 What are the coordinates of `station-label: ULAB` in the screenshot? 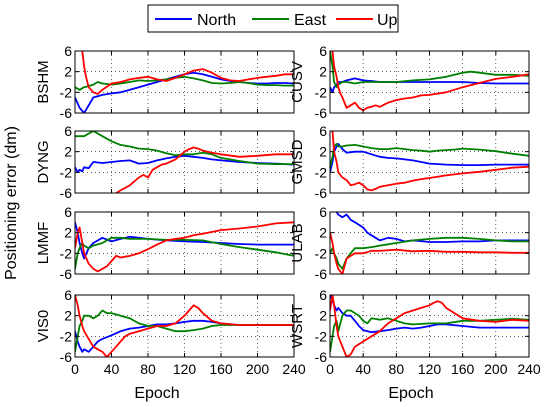 It's located at (297, 242).